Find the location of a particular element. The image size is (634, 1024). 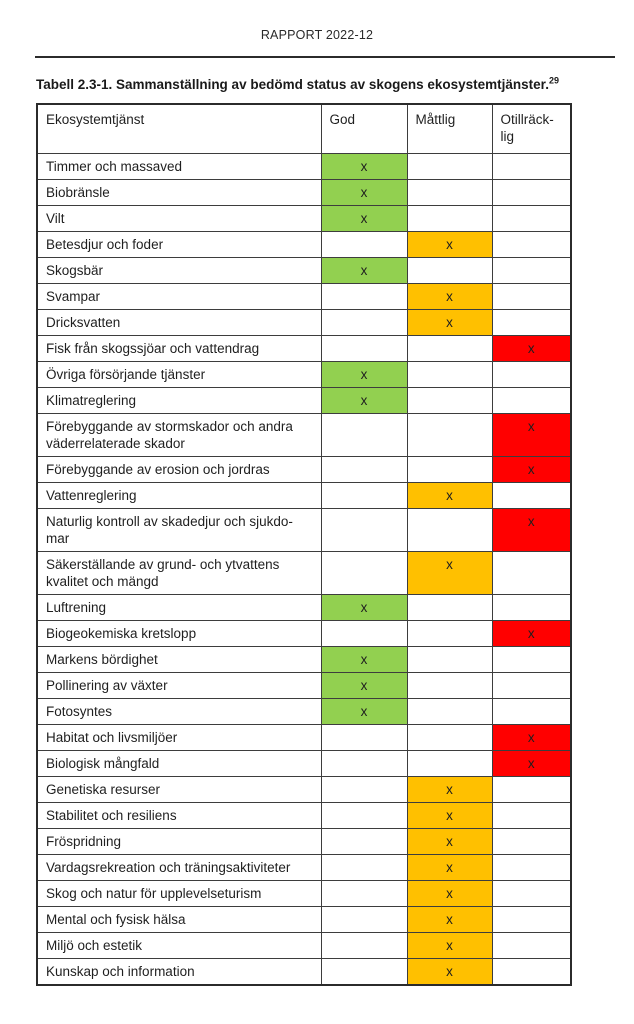

table-row: Övriga försörjande tjänster x is located at coordinates (304, 374).